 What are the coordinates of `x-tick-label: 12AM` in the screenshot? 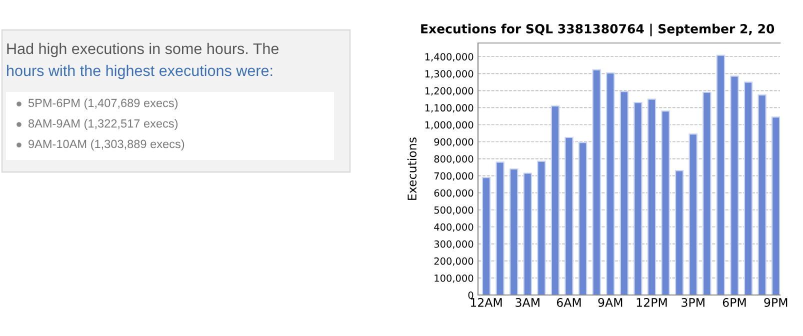 It's located at (486, 302).